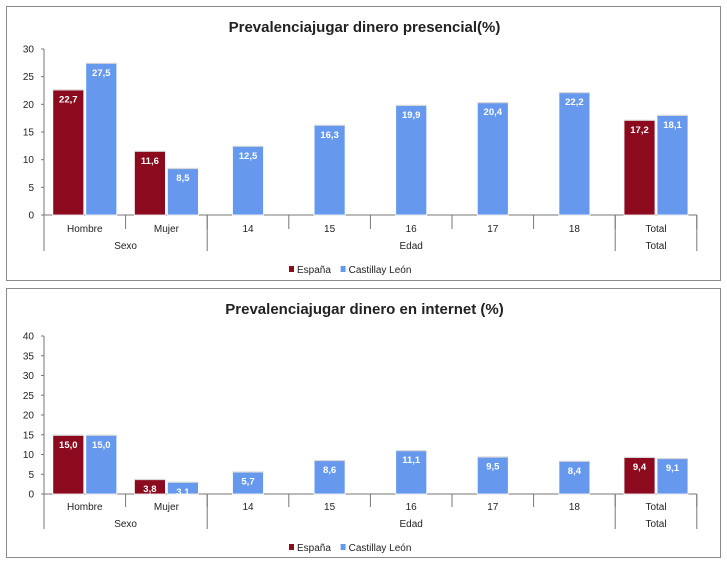 Image resolution: width=727 pixels, height=564 pixels. Describe the element at coordinates (365, 27) in the screenshot. I see `chart-title: Prevalenciajugar dinero presencial(%)` at that location.